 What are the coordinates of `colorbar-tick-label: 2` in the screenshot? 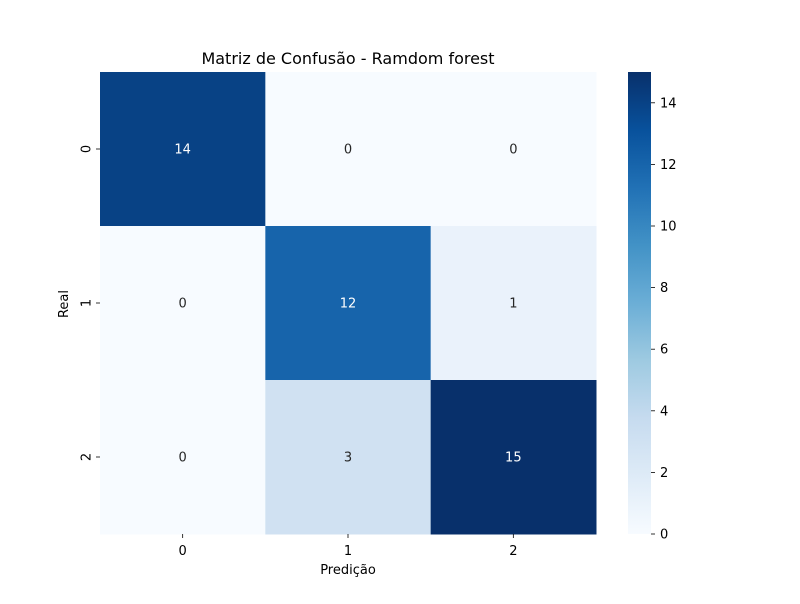 It's located at (664, 473).